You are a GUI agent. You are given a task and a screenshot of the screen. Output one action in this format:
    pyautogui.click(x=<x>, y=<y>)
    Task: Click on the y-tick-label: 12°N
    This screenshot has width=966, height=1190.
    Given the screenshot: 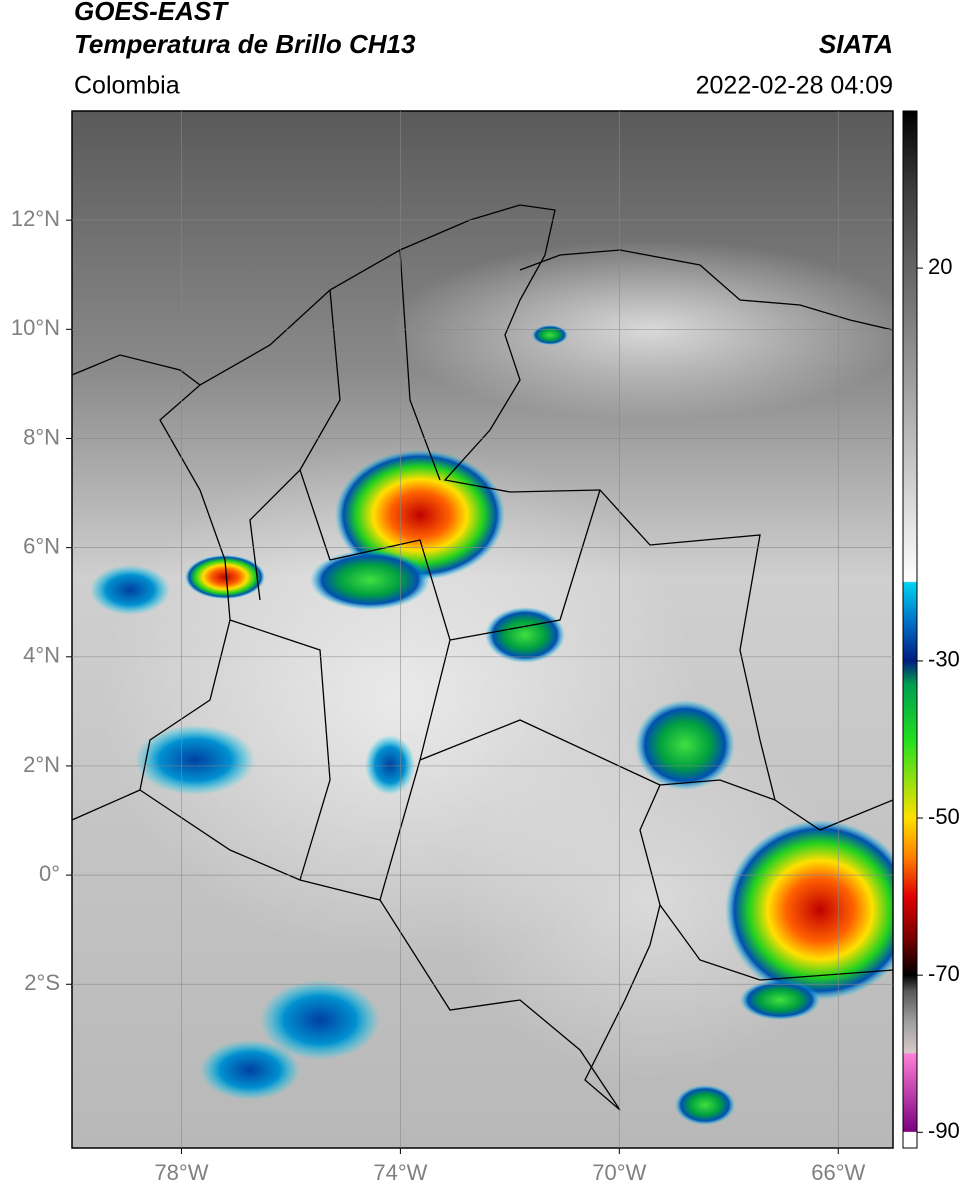 What is the action you would take?
    pyautogui.click(x=35, y=218)
    